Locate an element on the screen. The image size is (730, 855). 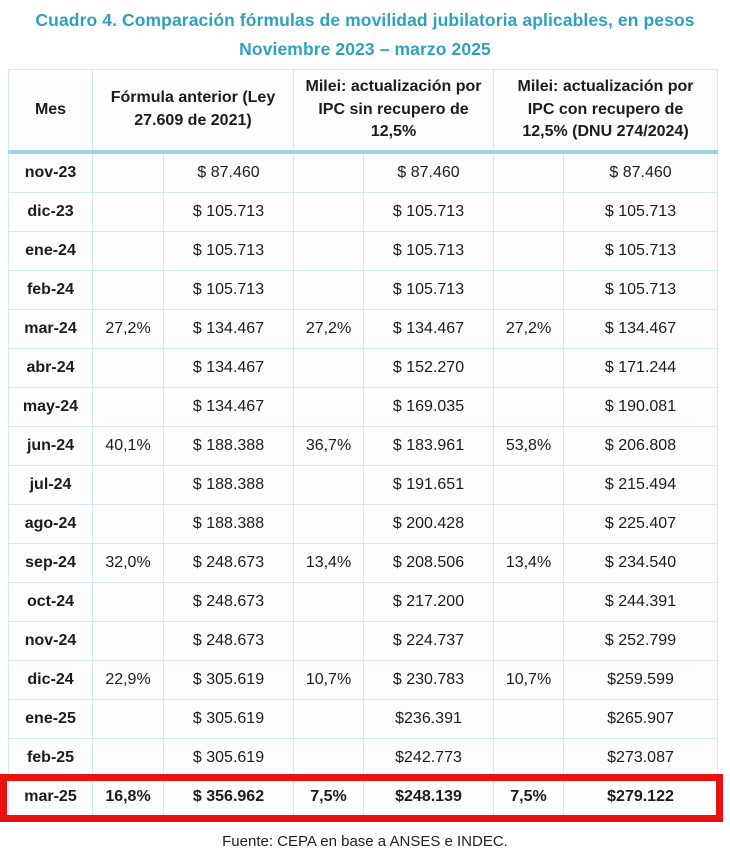
amount-cell-ipc-con-recupero: $ 206.808 is located at coordinates (640, 446).